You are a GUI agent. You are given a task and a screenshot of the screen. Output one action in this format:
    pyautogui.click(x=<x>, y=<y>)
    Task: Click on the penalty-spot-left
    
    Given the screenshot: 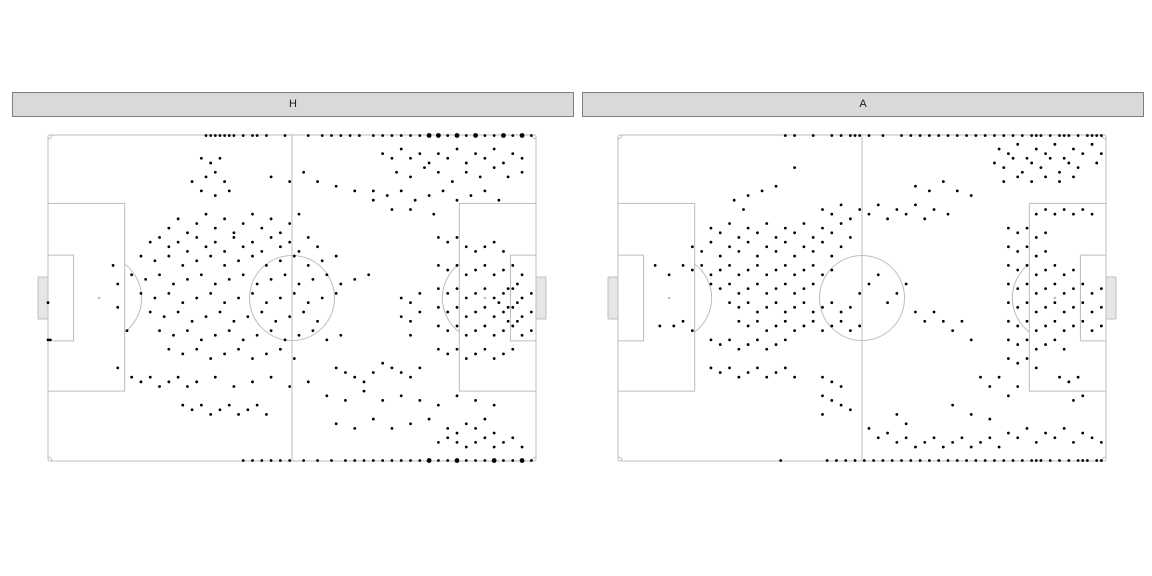 What is the action you would take?
    pyautogui.click(x=99, y=298)
    